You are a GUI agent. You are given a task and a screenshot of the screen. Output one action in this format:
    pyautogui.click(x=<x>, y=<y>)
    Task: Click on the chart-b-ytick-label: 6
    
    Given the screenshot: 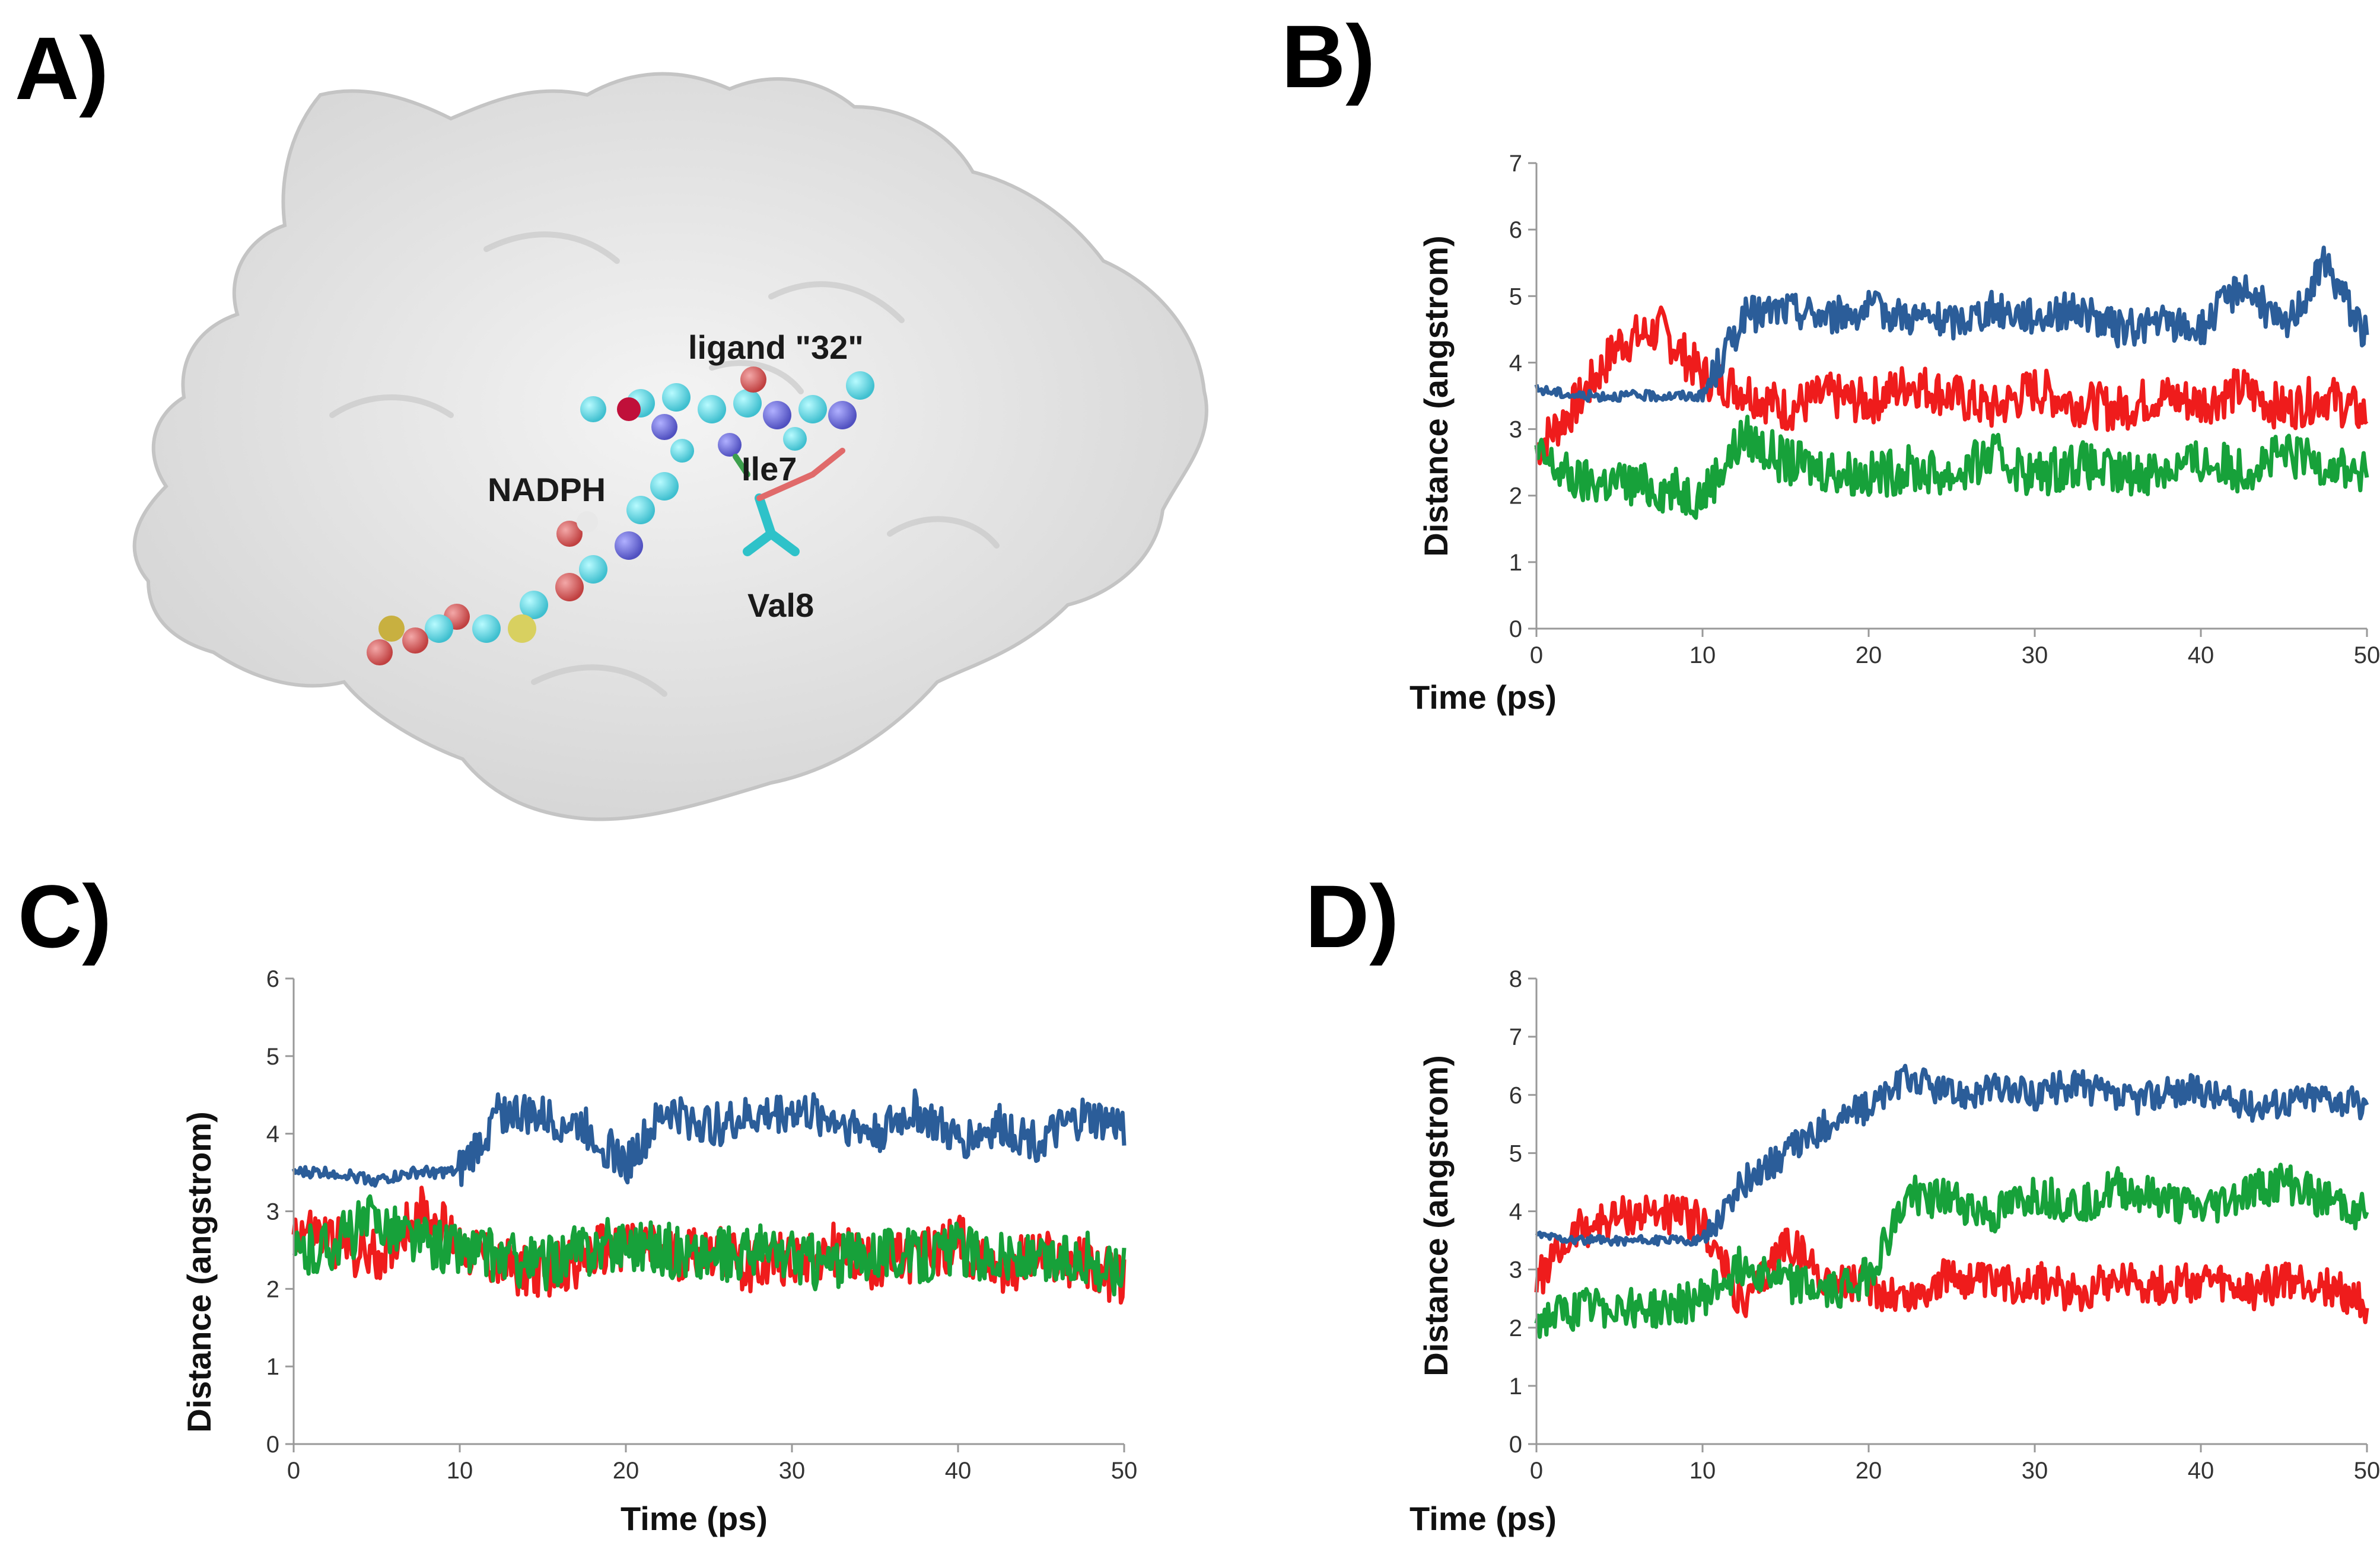 What is the action you would take?
    pyautogui.click(x=1515, y=230)
    